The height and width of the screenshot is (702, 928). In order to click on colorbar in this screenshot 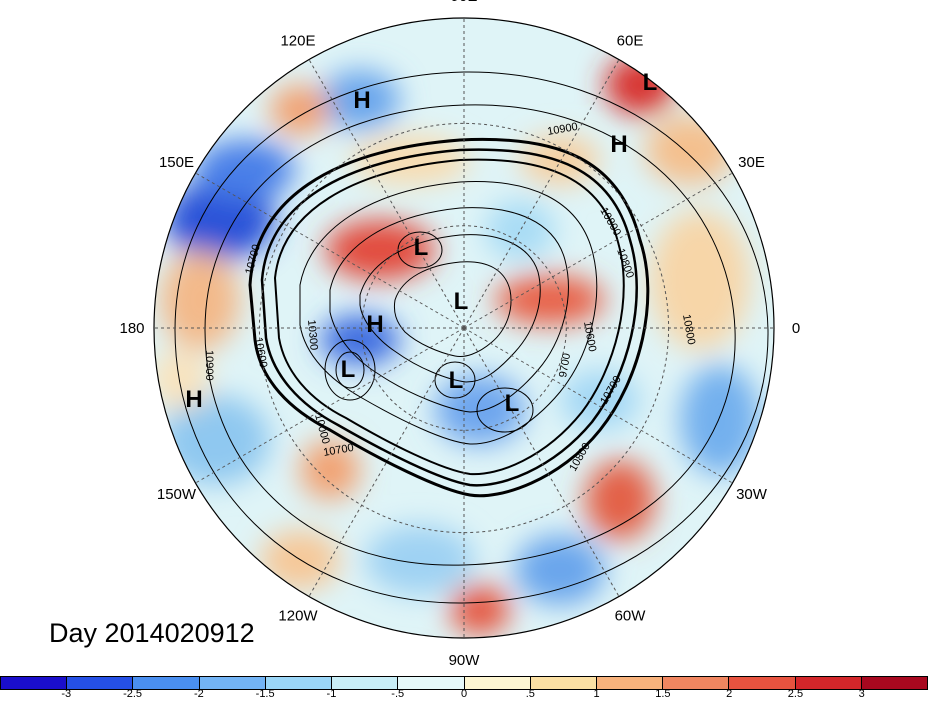, I will do `click(464, 683)`.